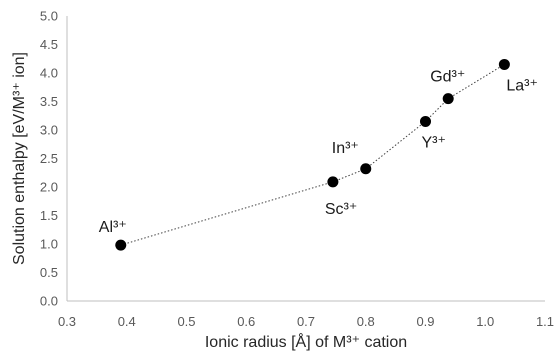 The height and width of the screenshot is (354, 554). What do you see at coordinates (366, 321) in the screenshot?
I see `x-tick-label: 0.8` at bounding box center [366, 321].